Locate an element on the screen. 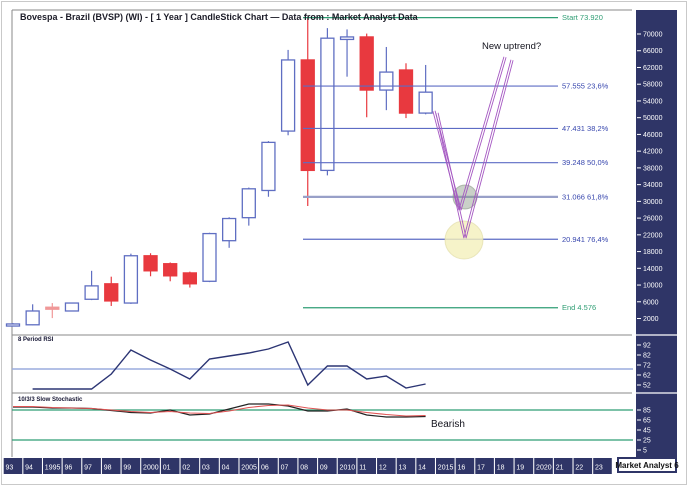 This screenshot has width=688, height=487. axis-tick-label: 58000 is located at coordinates (653, 85).